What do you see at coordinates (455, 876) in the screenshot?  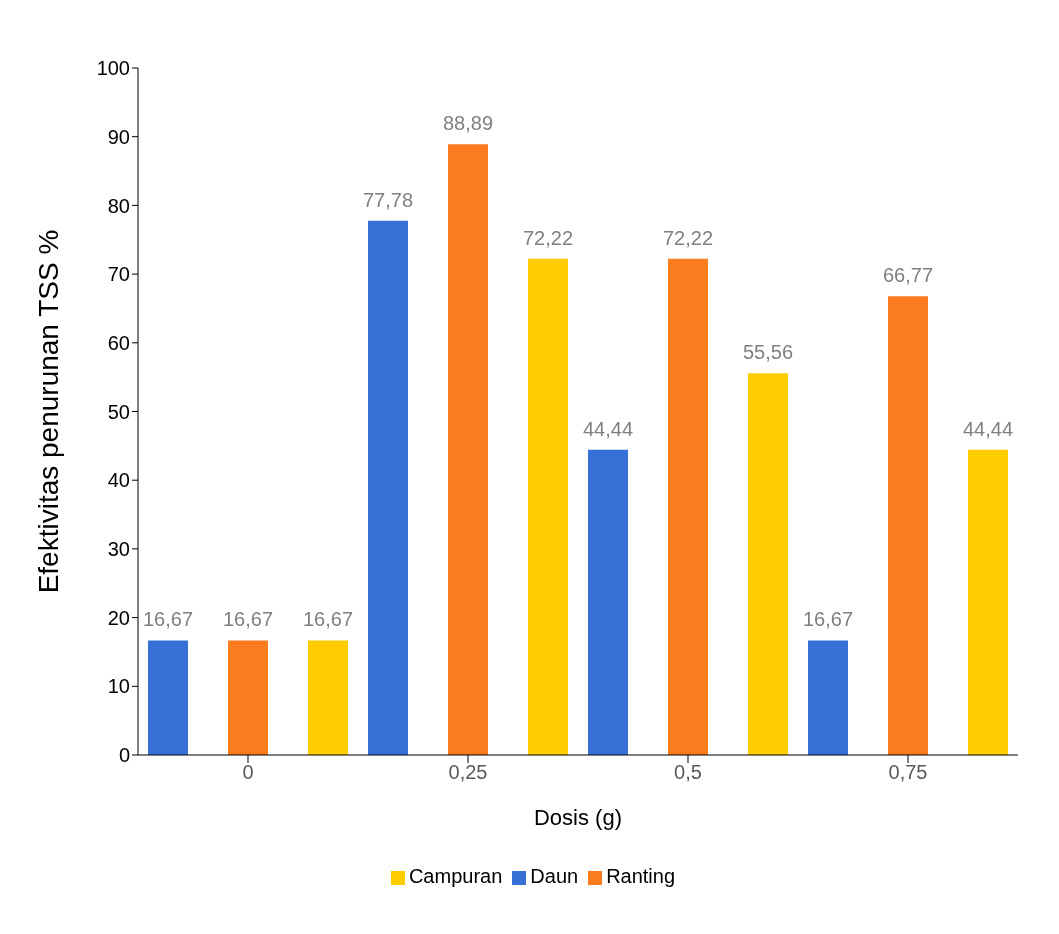 I see `legend-label: Campuran` at bounding box center [455, 876].